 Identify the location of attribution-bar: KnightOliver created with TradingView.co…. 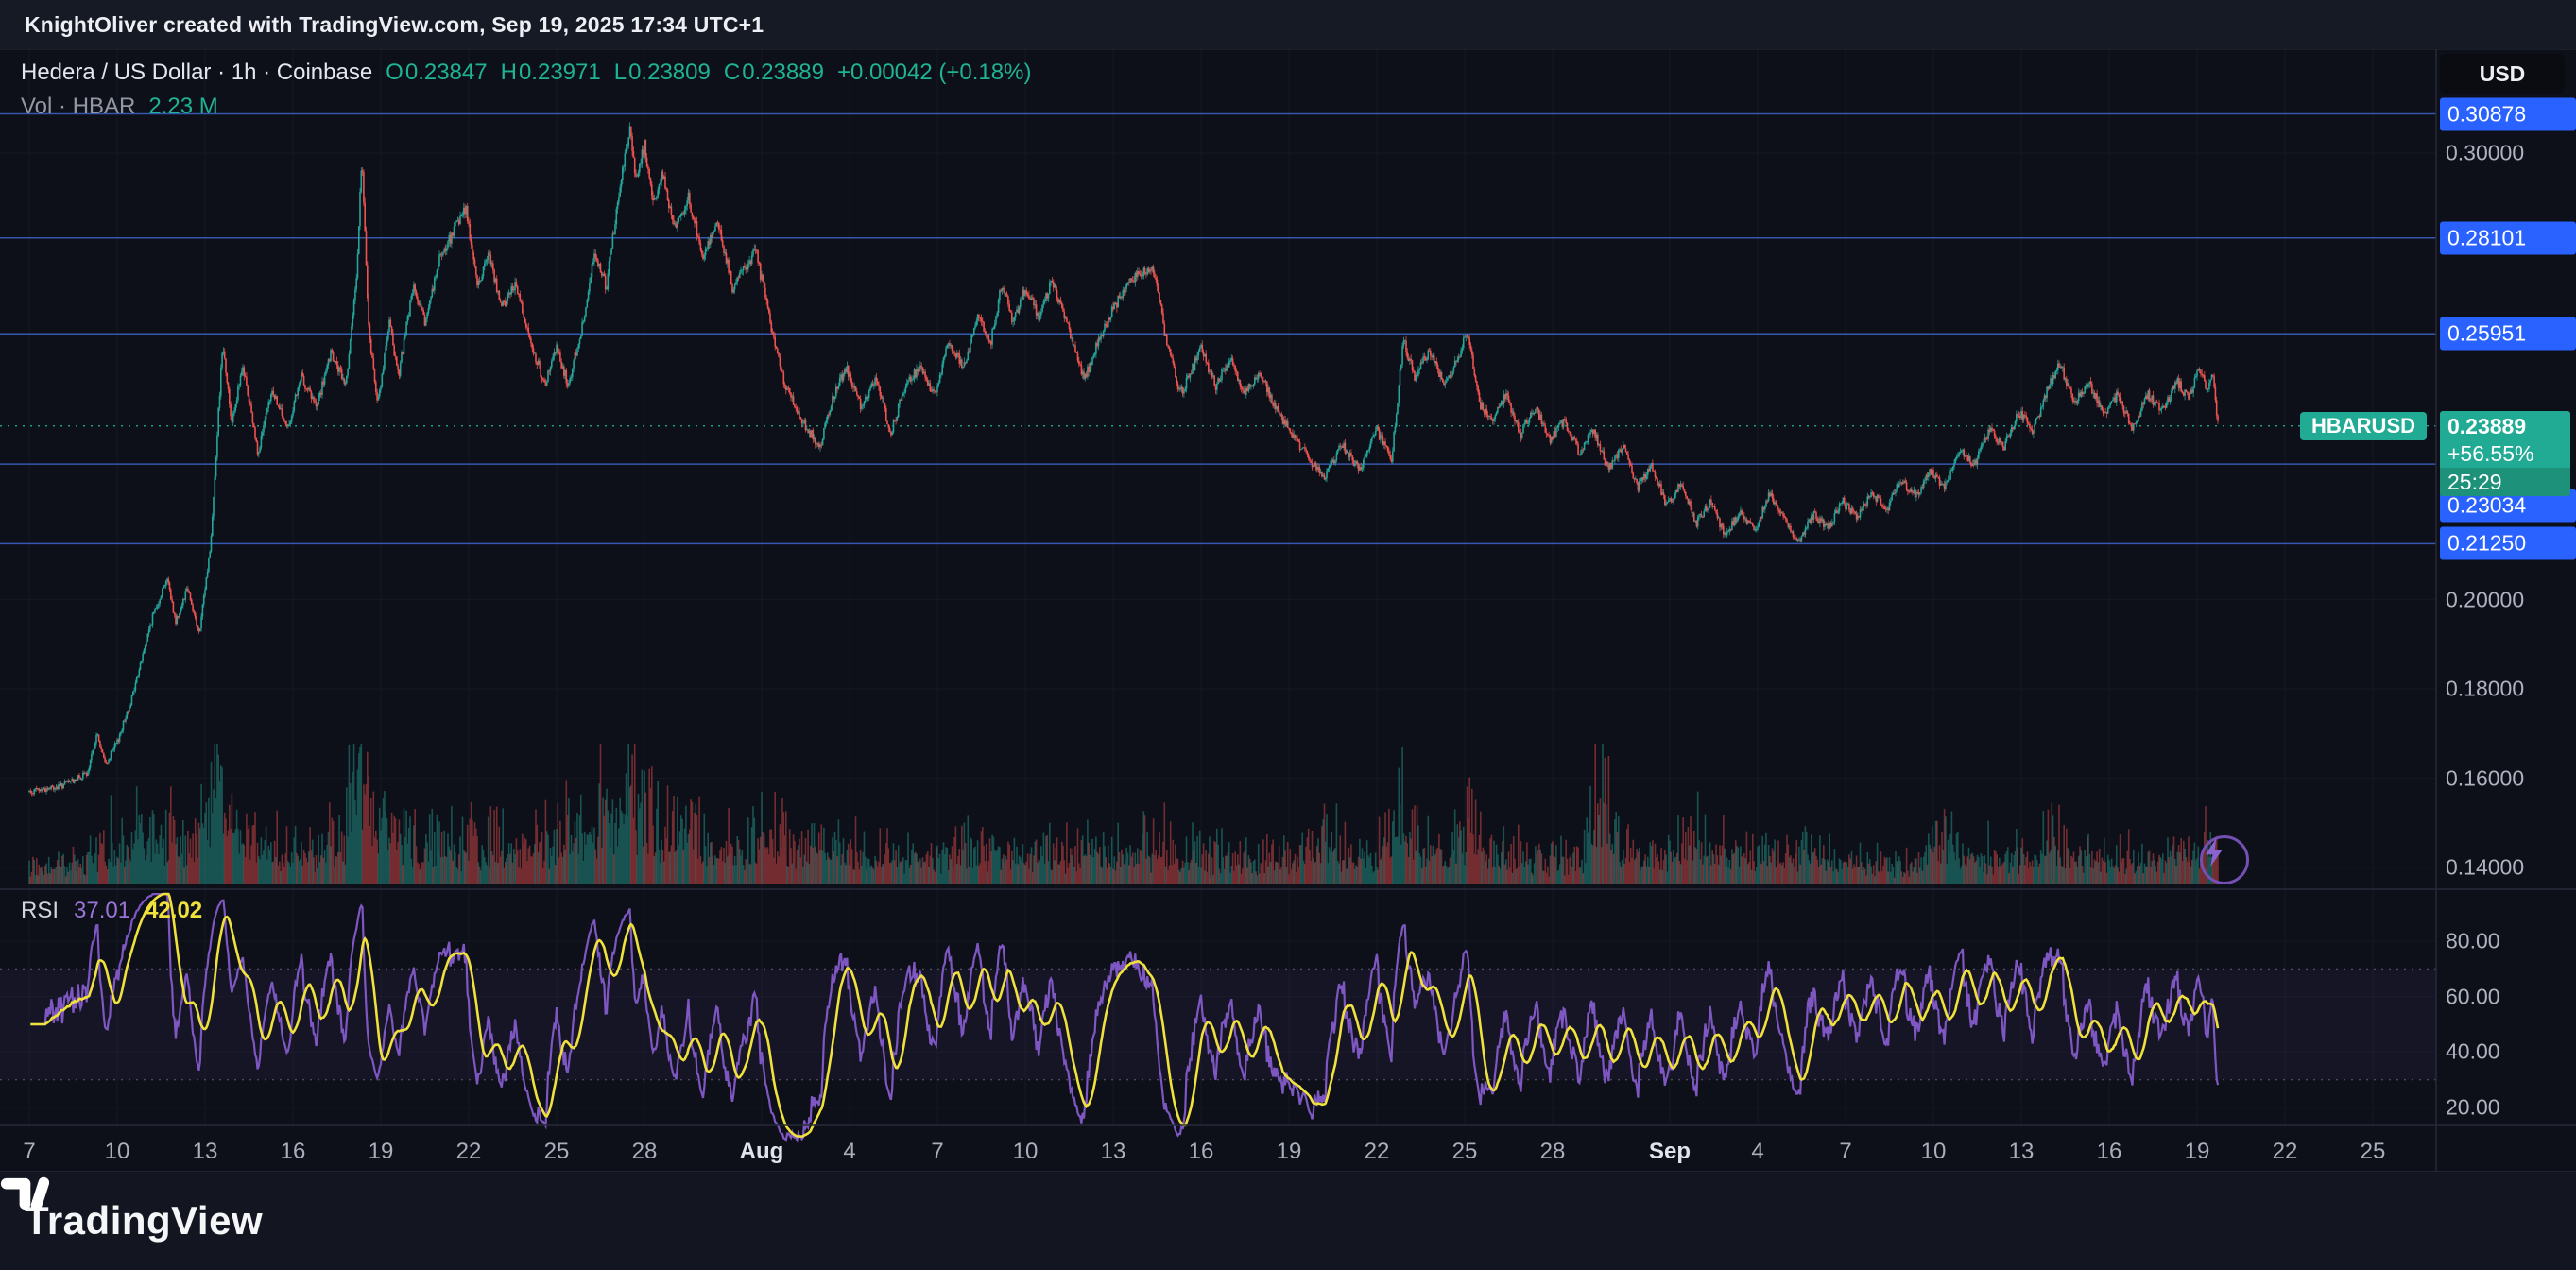
(1288, 24).